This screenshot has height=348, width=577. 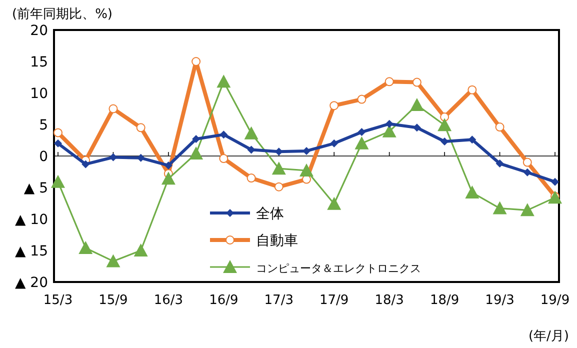 What do you see at coordinates (445, 300) in the screenshot?
I see `x-tick-label: 18/9` at bounding box center [445, 300].